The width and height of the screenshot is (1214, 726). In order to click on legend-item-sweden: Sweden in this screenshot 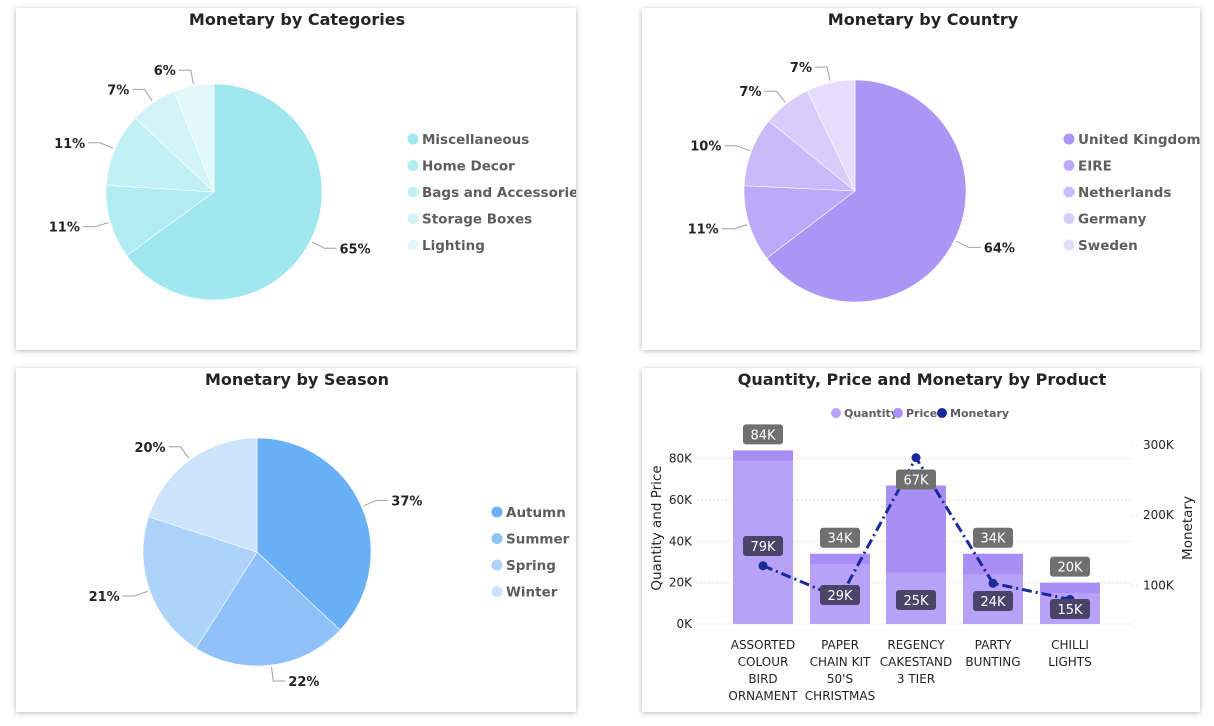, I will do `click(1108, 246)`.